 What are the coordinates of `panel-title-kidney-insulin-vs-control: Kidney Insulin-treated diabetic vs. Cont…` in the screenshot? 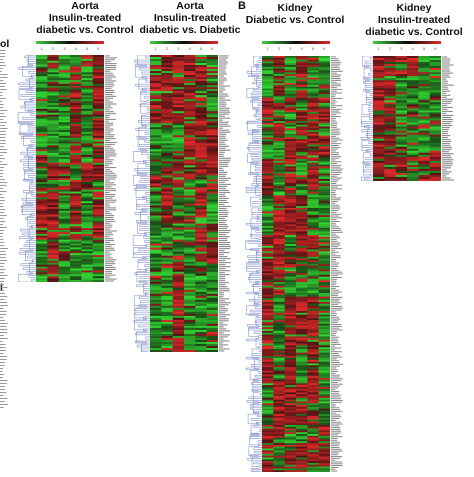 It's located at (414, 20).